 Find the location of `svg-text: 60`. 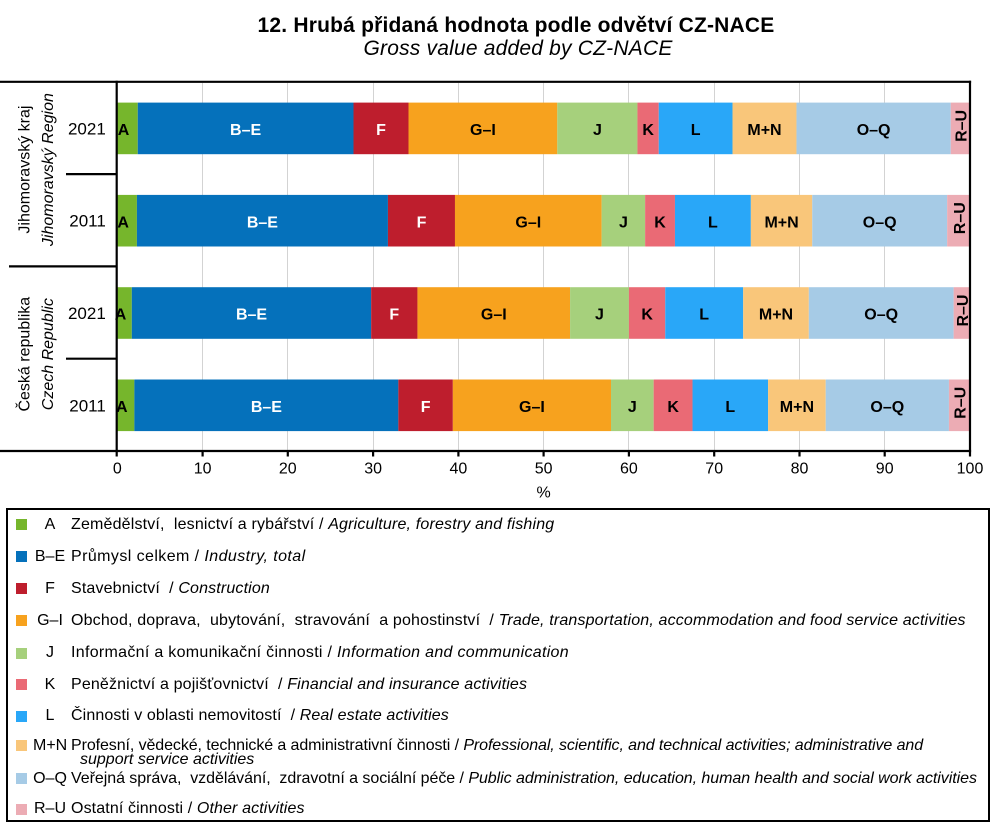

svg-text: 60 is located at coordinates (629, 469).